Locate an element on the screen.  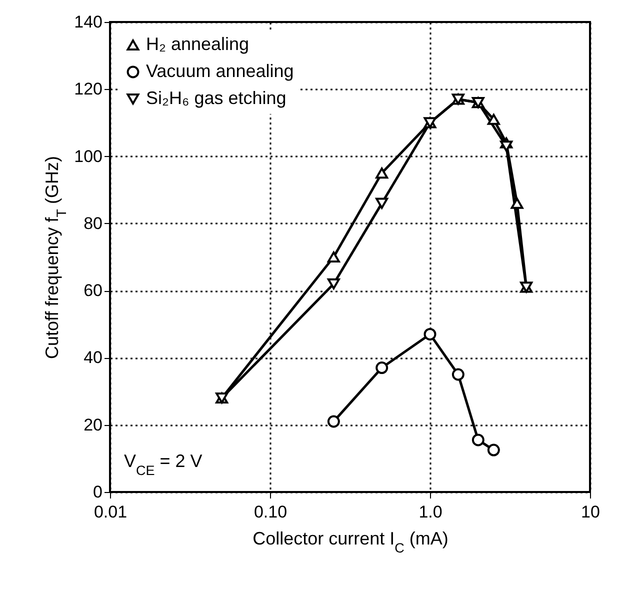
annotation: V$_{CE}$ = 2 V is located at coordinates (163, 464).